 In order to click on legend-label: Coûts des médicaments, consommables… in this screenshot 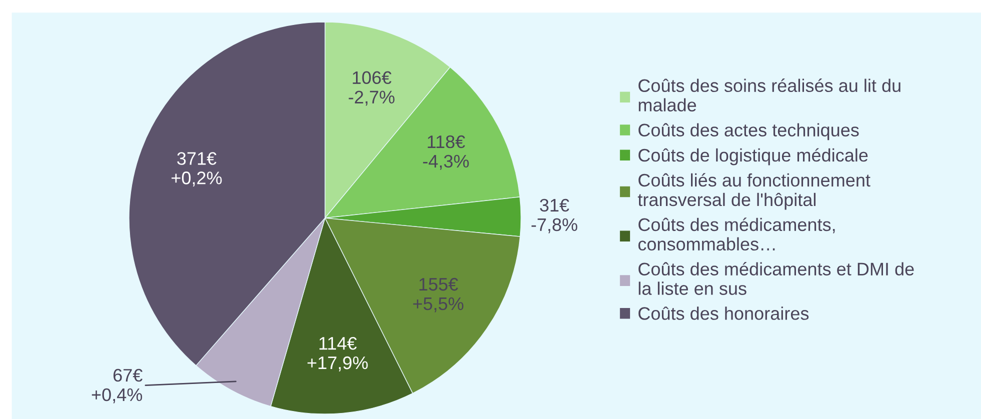, I will do `click(736, 234)`.